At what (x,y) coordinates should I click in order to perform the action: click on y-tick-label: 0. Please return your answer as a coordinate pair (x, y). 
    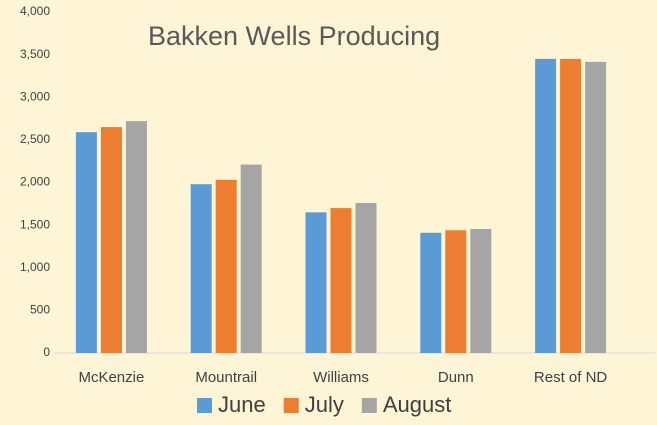
    Looking at the image, I should click on (46, 352).